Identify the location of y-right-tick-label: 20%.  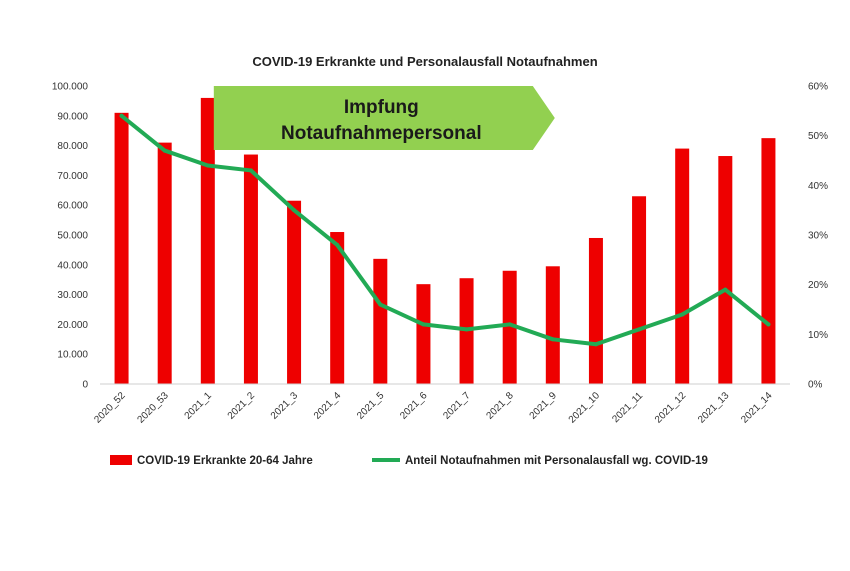
(818, 285).